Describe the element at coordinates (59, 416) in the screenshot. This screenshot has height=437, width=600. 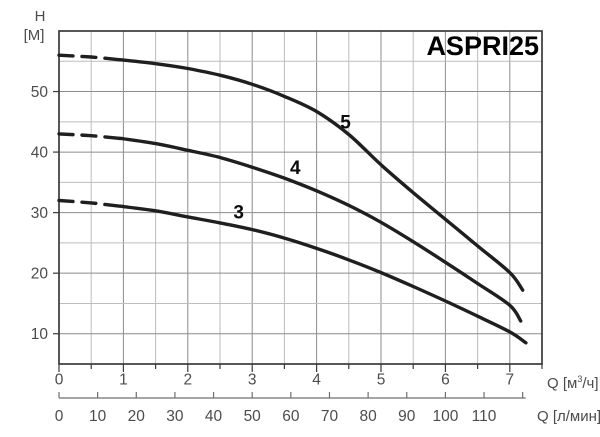
I see `x-axis-secondary-tick-label: 0` at that location.